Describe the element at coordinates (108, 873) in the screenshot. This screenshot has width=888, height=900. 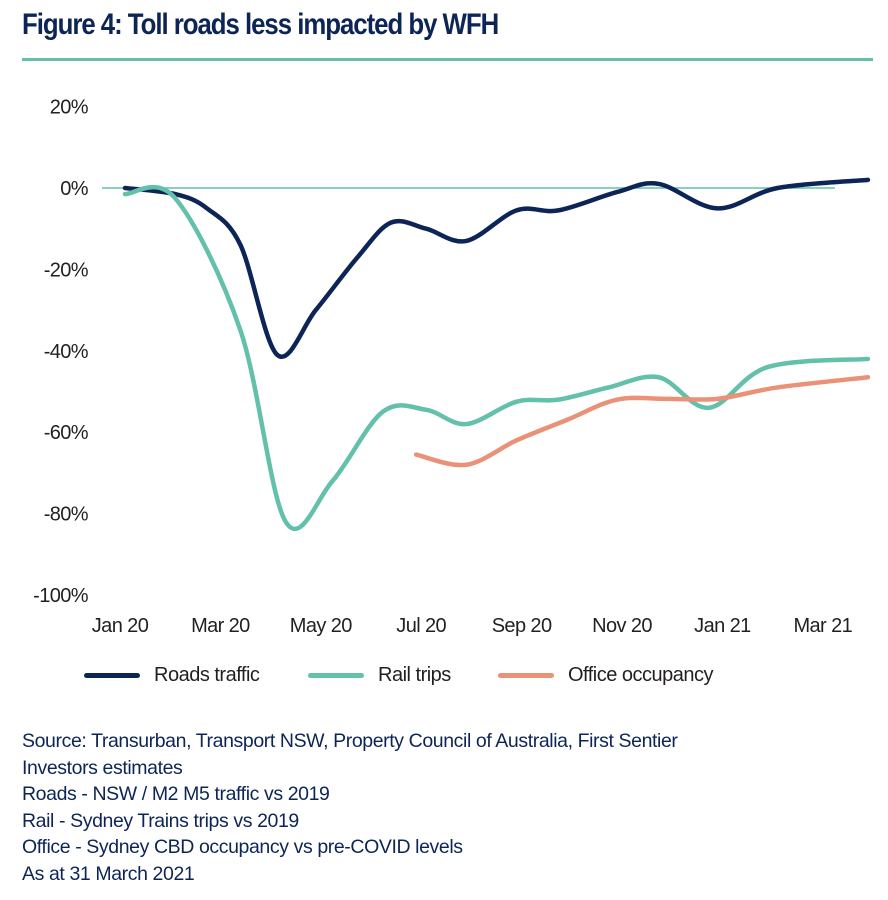
I see `note-line: As at 31 March 2021` at that location.